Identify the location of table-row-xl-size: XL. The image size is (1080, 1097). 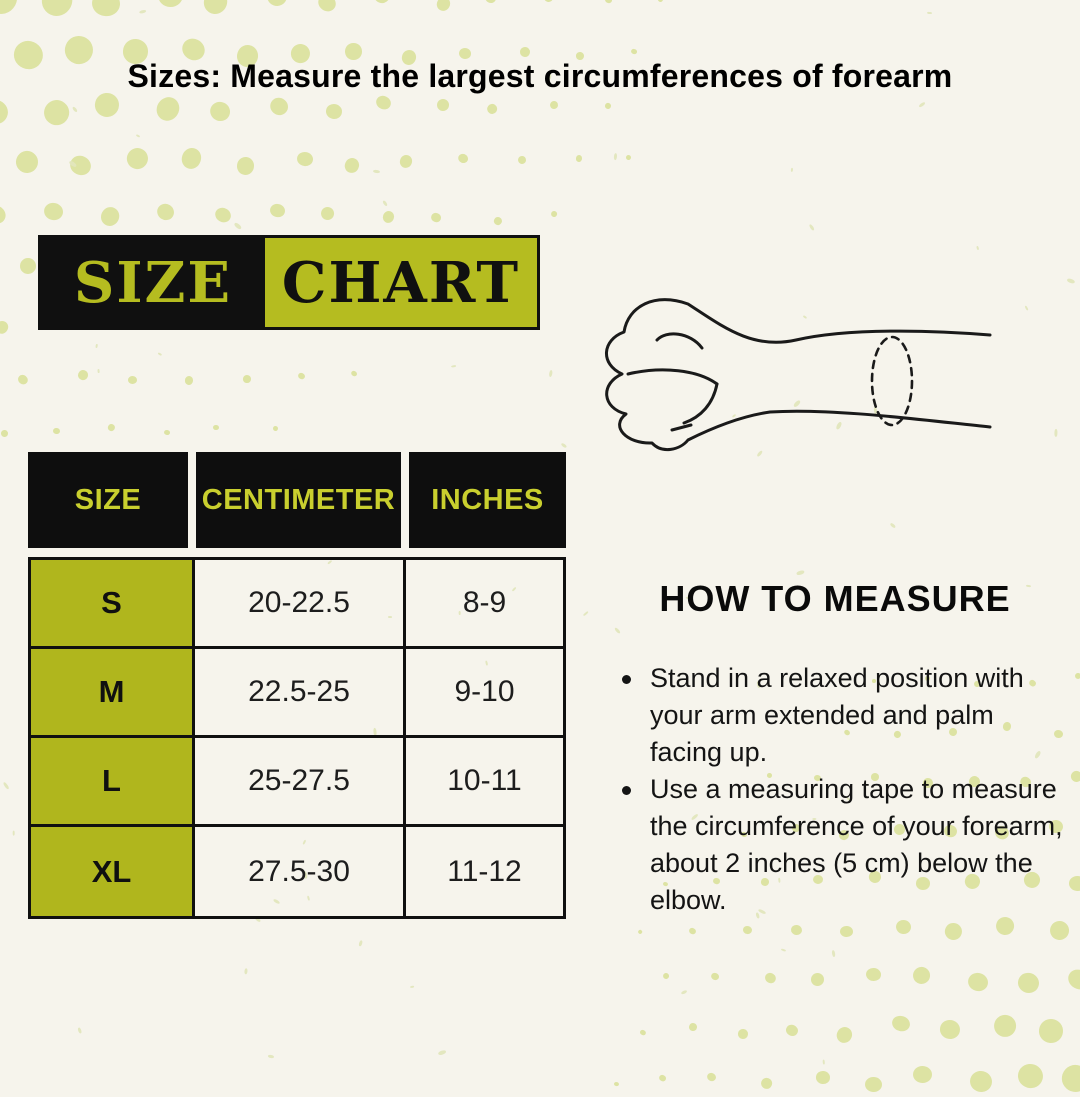
(113, 871).